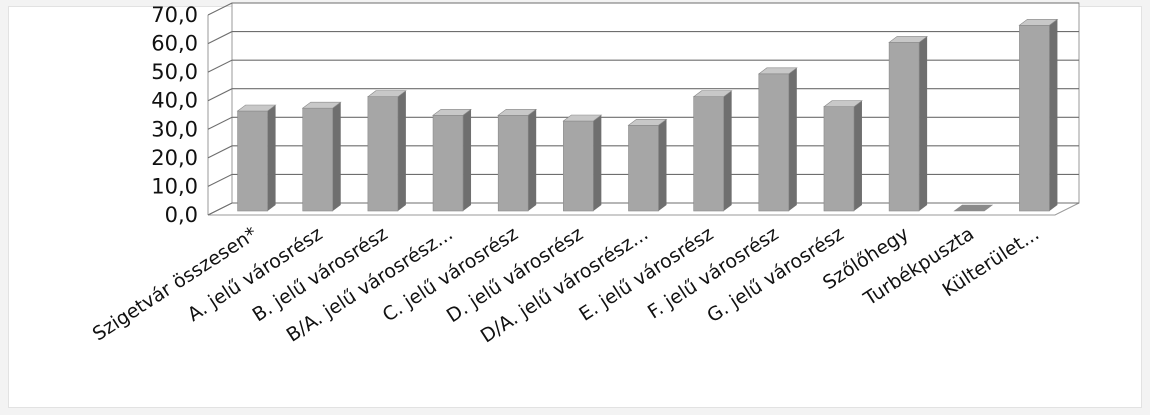 This screenshot has height=415, width=1150. I want to click on y-tick-label: 70,0, so click(174, 15).